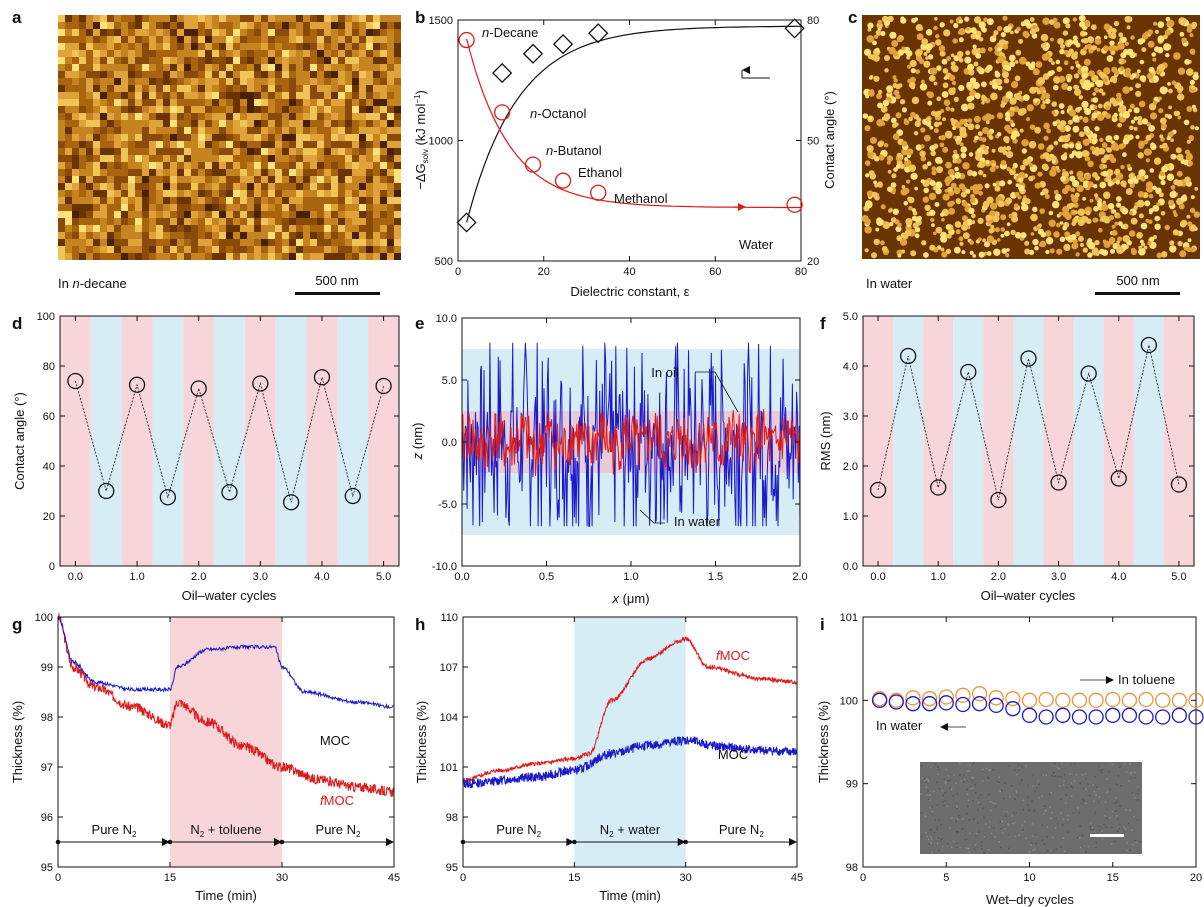 The height and width of the screenshot is (907, 1204). I want to click on text-span: 2, so click(761, 834).